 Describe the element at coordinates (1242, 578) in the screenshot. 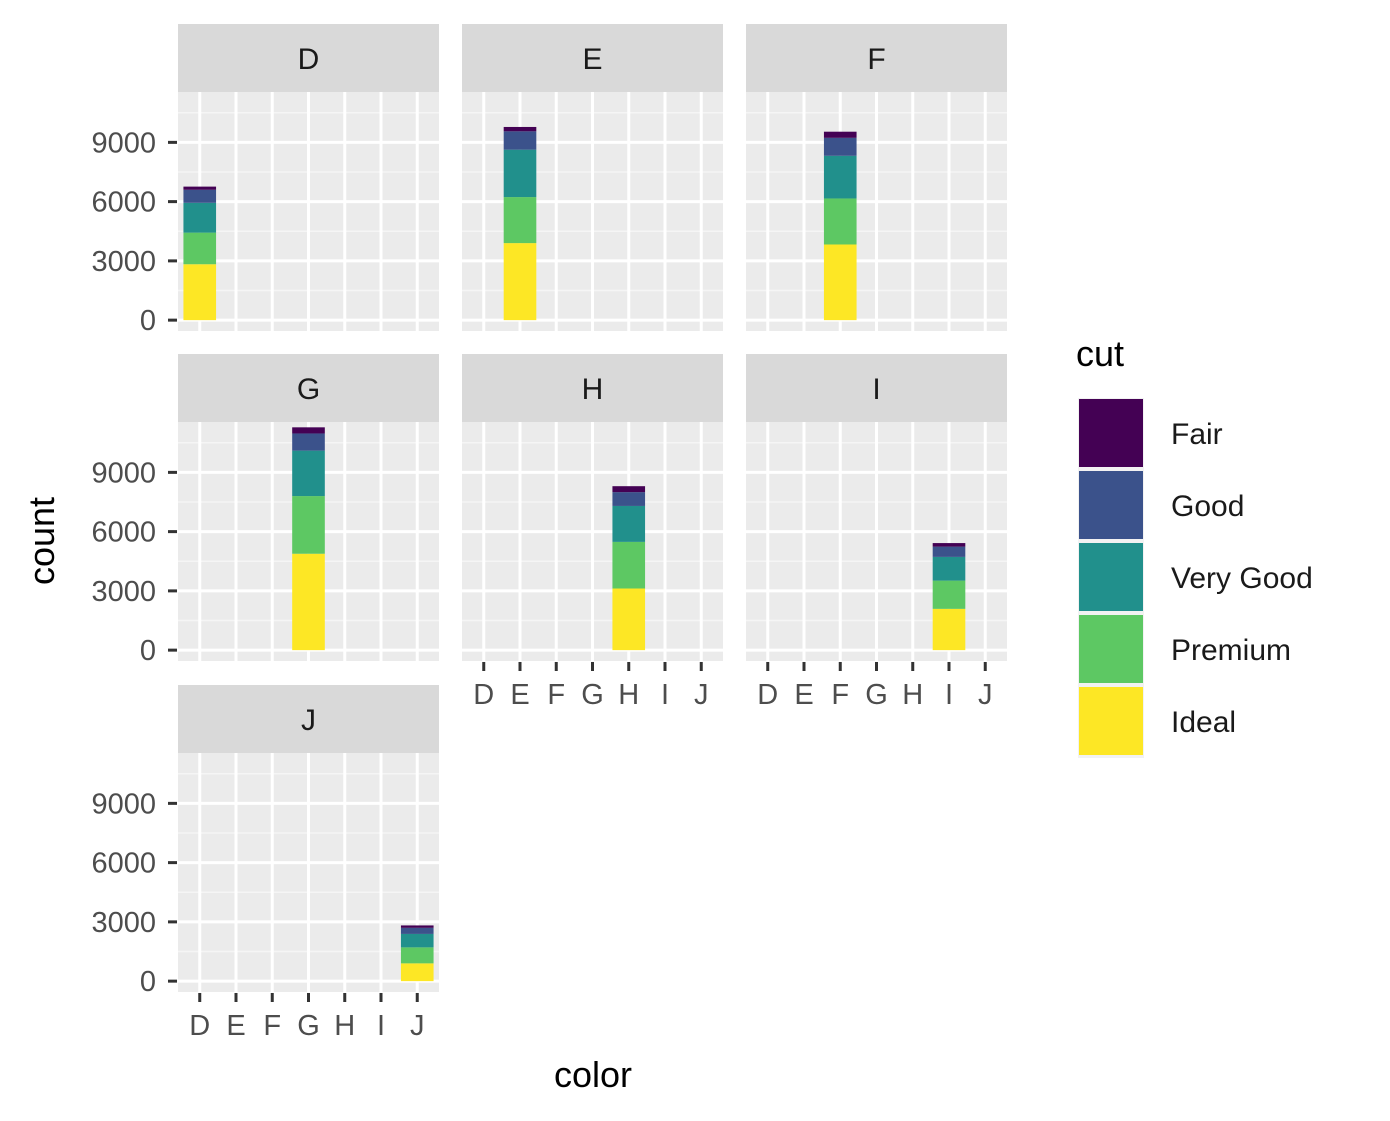

I see `legend-label: Very Good` at that location.